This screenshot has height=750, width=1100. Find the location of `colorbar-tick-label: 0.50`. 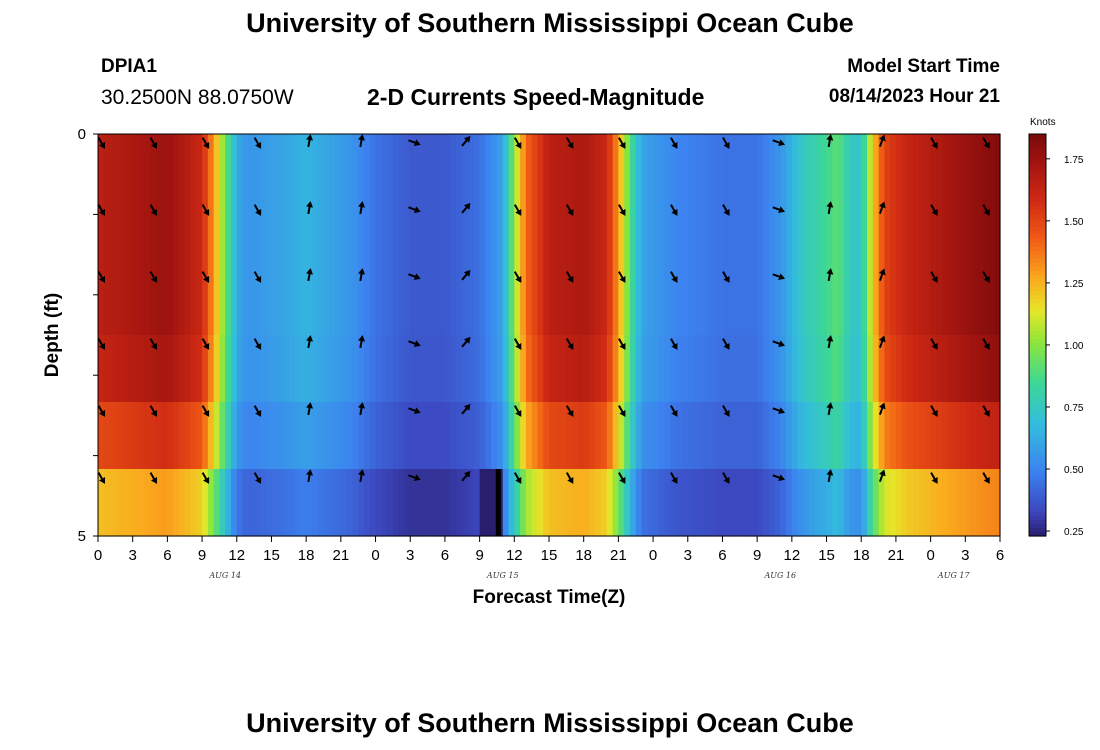

colorbar-tick-label: 0.50 is located at coordinates (1074, 470).